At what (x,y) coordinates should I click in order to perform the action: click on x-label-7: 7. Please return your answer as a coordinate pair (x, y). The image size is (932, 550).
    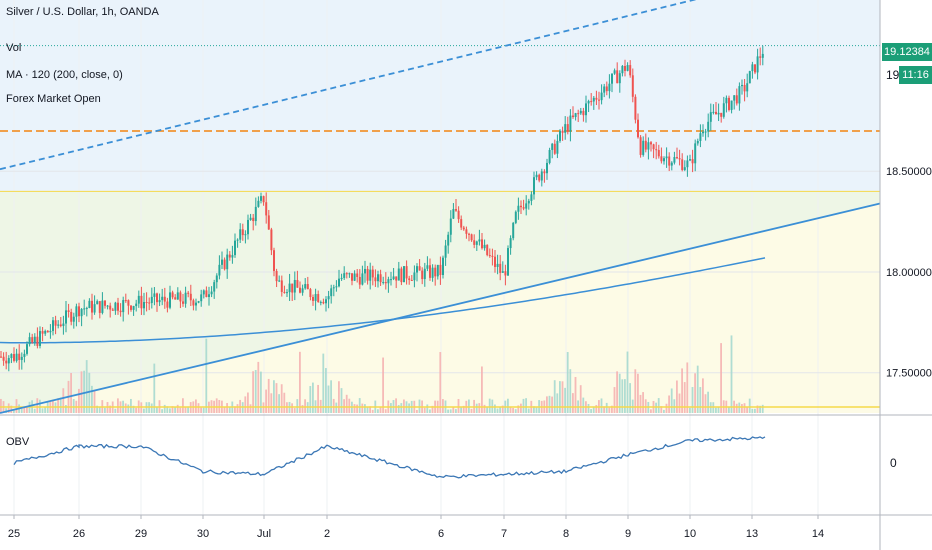
    Looking at the image, I should click on (504, 534).